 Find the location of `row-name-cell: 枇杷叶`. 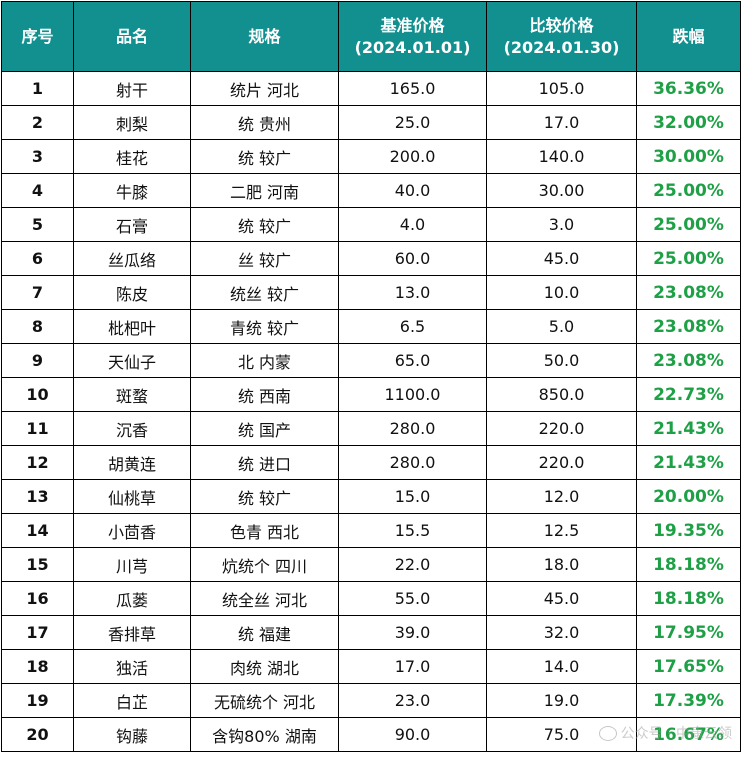

row-name-cell: 枇杷叶 is located at coordinates (132, 326).